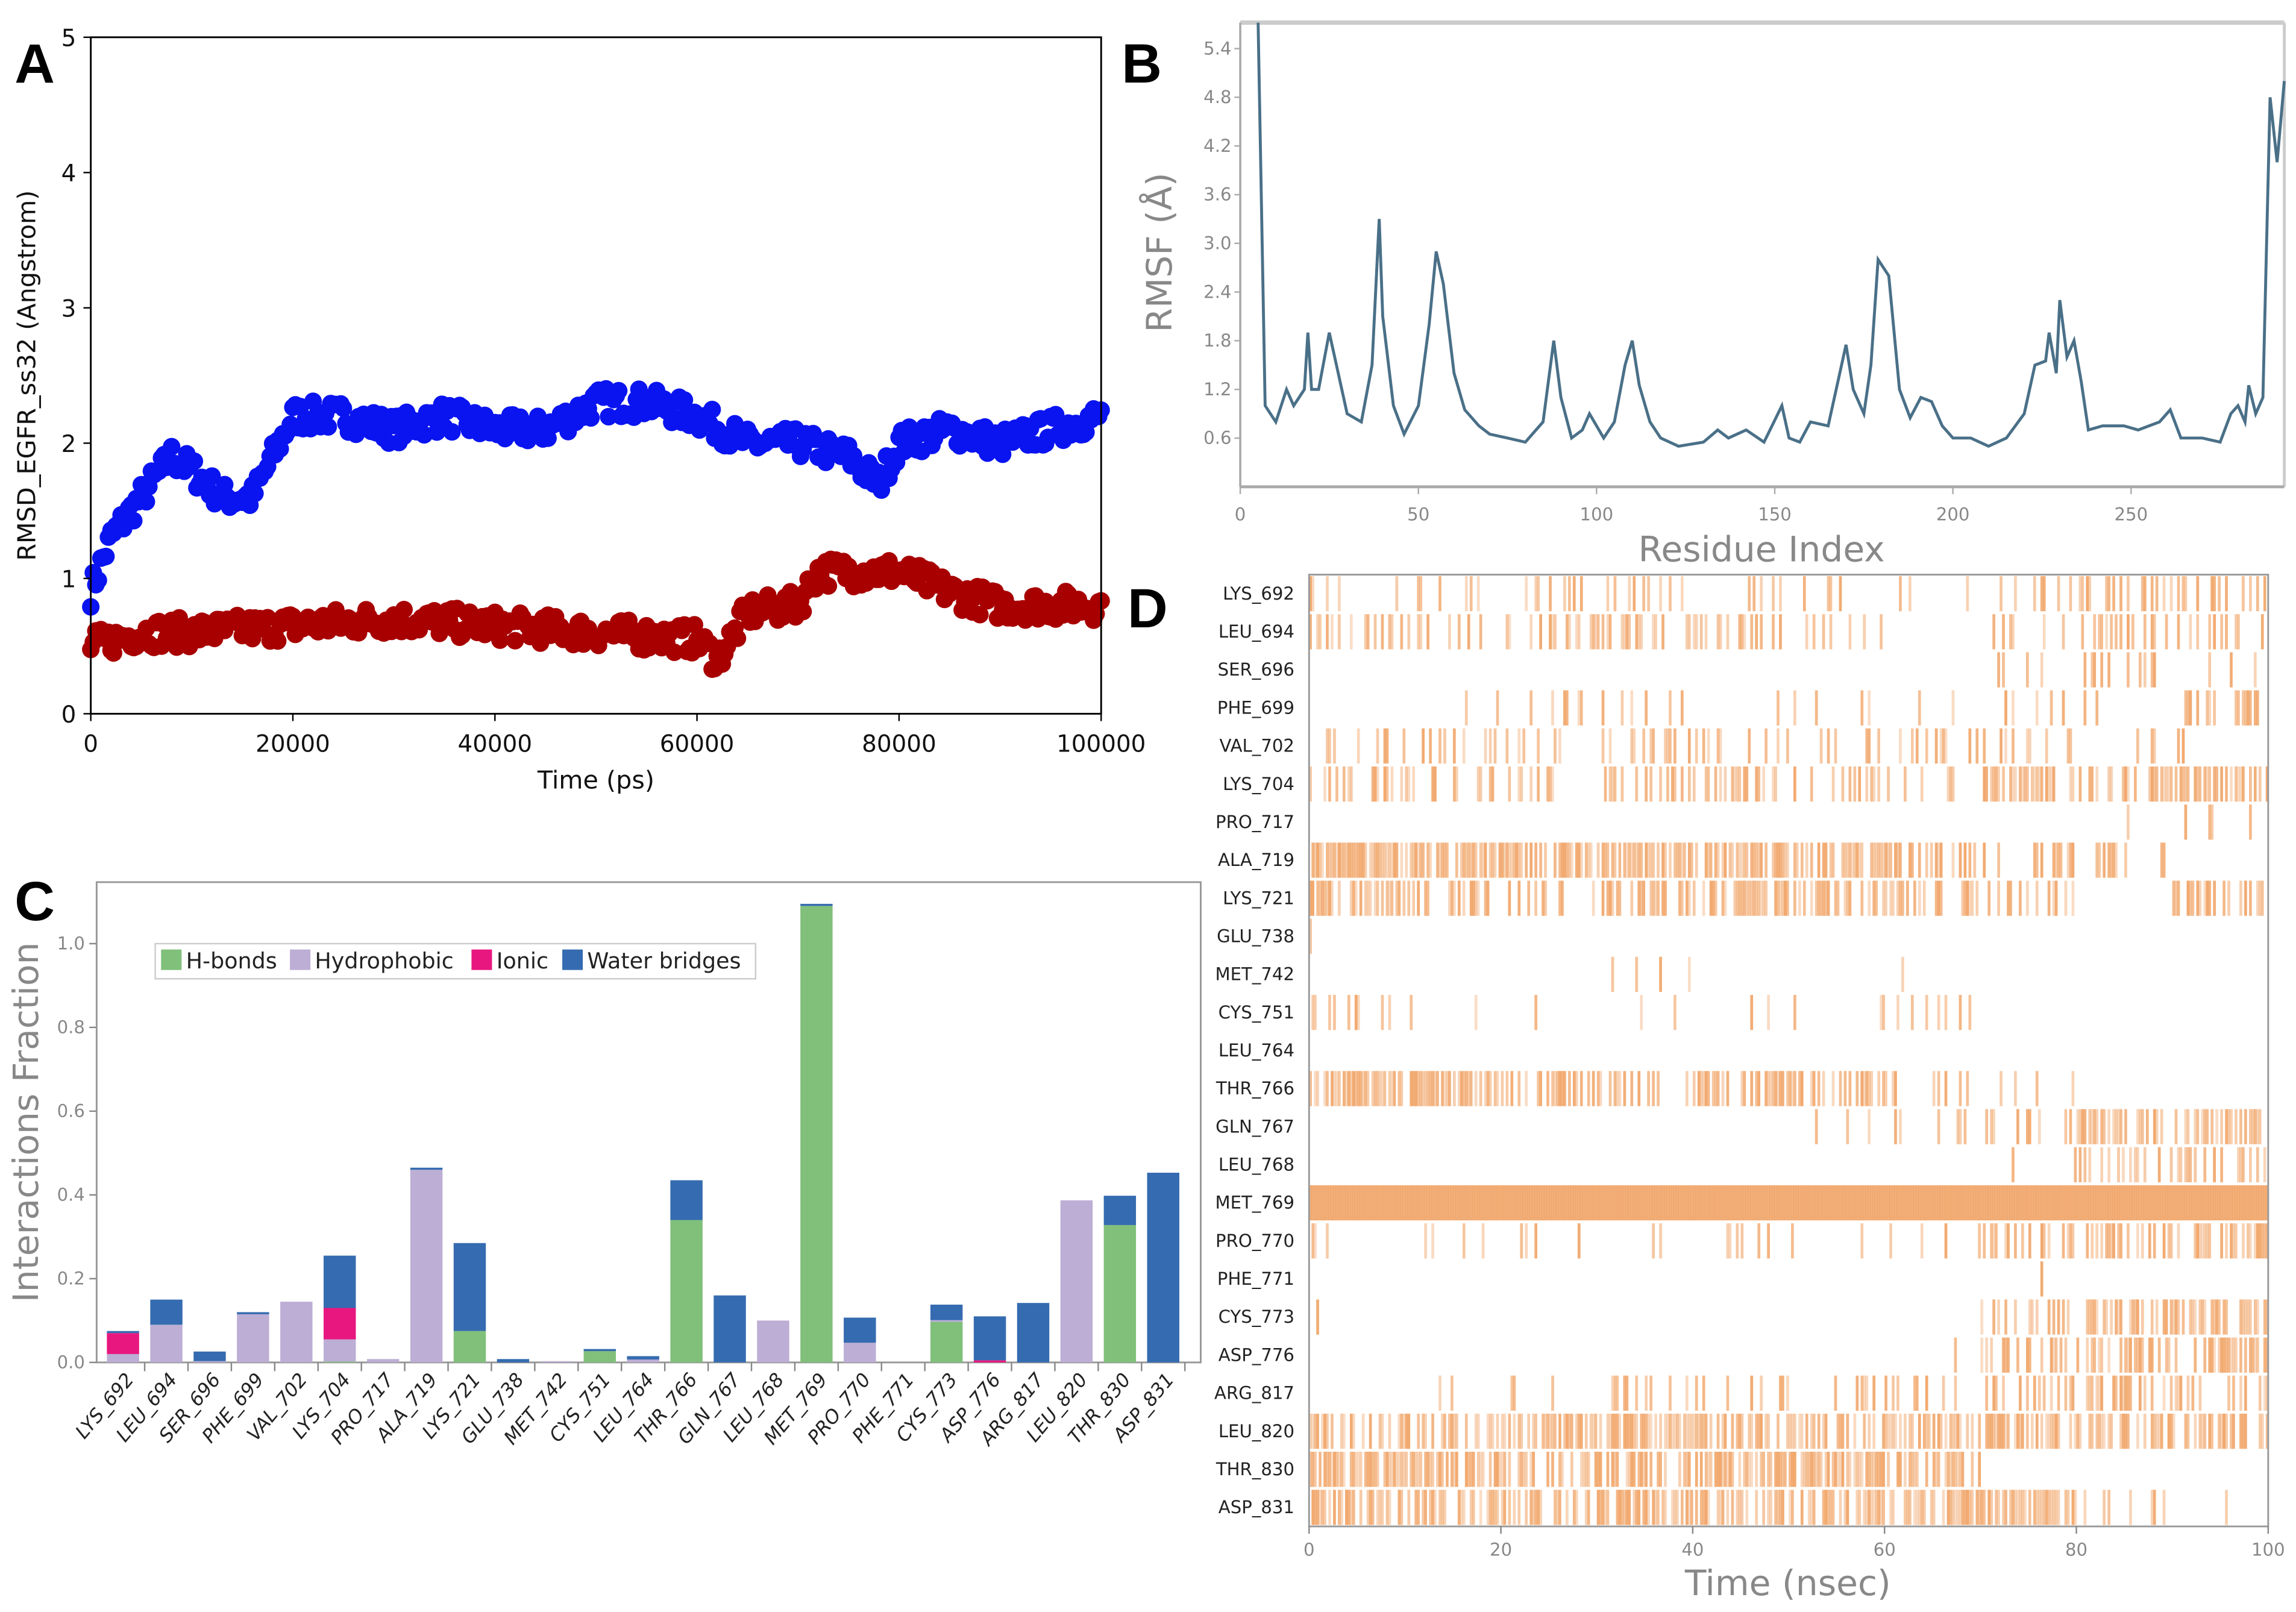 Image resolution: width=2296 pixels, height=1612 pixels. Describe the element at coordinates (1597, 514) in the screenshot. I see `rmsf-x-tick-label: 100` at that location.